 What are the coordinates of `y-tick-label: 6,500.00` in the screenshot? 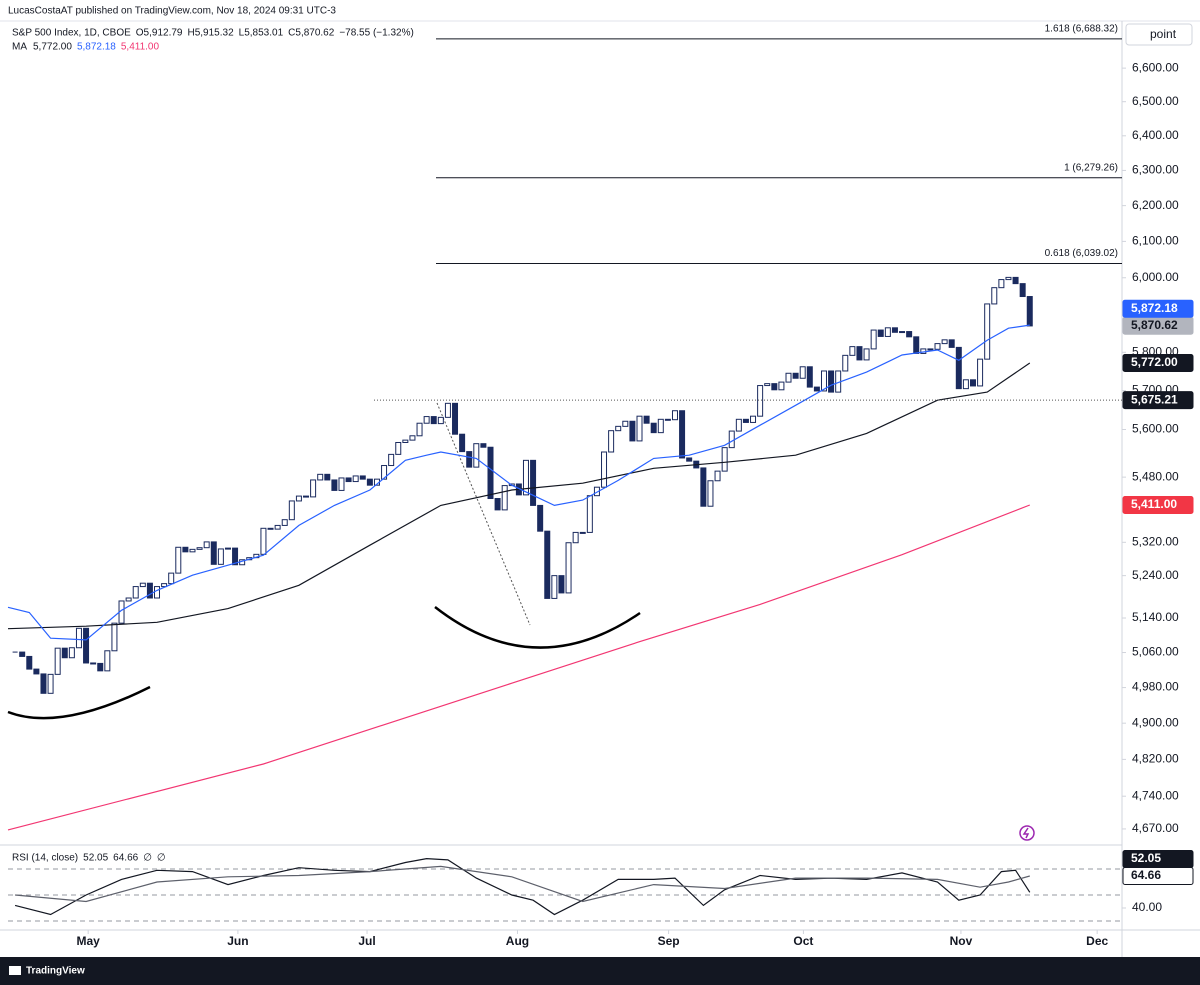 It's located at (1155, 101).